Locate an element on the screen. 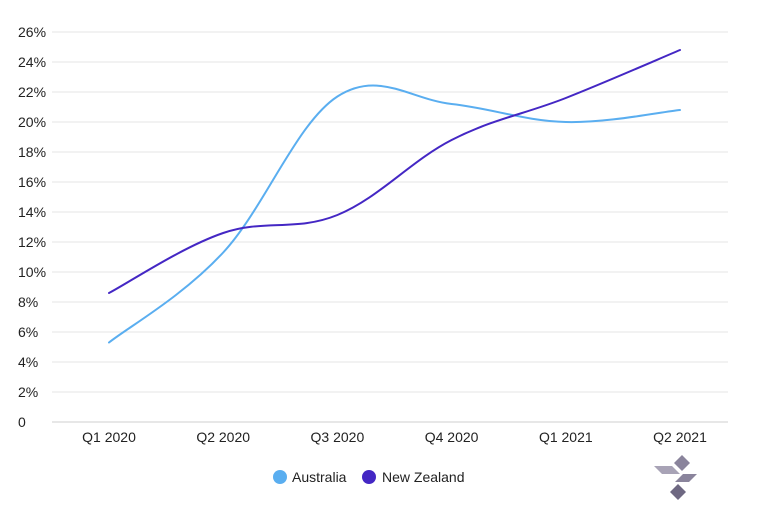 This screenshot has height=510, width=758. logo-diamond-bottom is located at coordinates (678, 492).